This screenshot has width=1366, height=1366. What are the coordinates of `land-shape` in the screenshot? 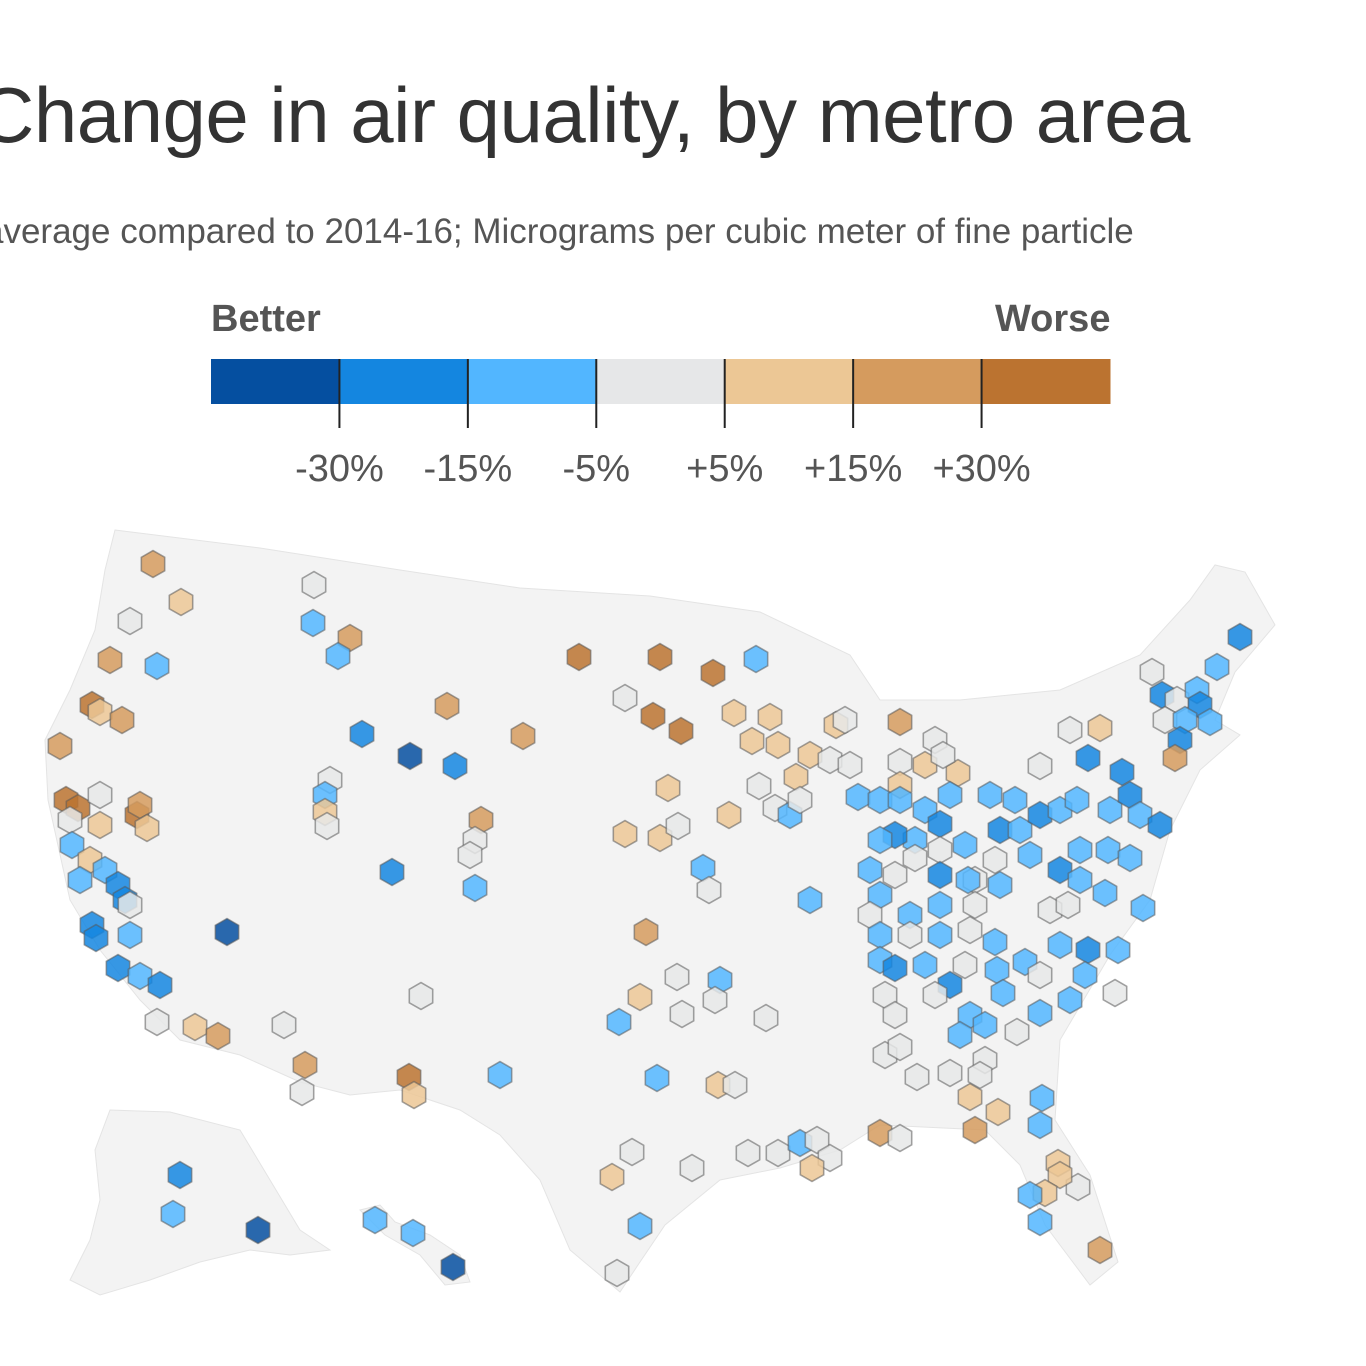 It's located at (200, 1202).